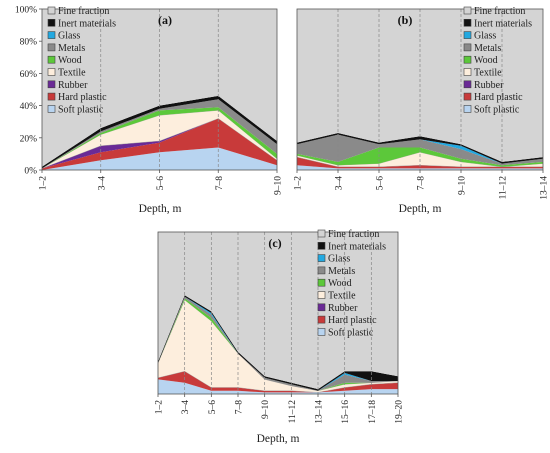 This screenshot has height=453, width=550. Describe the element at coordinates (400, 412) in the screenshot. I see `x-tick-label: 19–20` at that location.